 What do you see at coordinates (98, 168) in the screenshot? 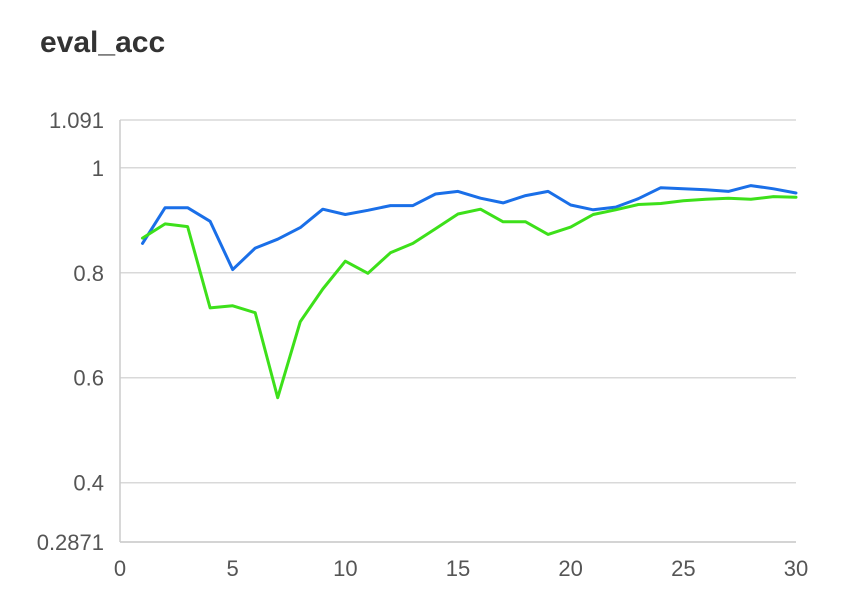
I see `y-tick-label: 1` at bounding box center [98, 168].